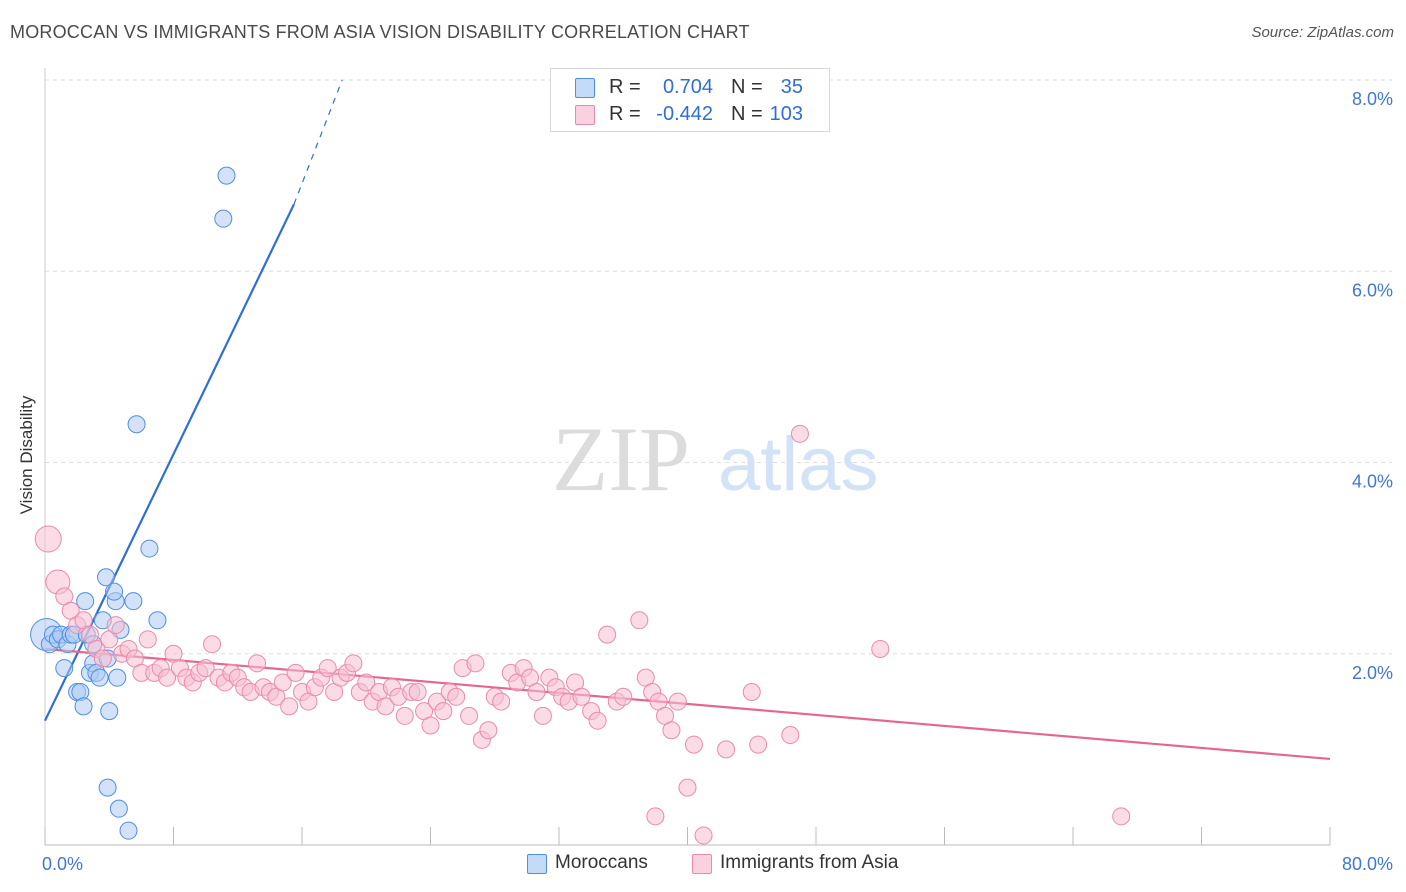 The height and width of the screenshot is (892, 1406). What do you see at coordinates (1322, 32) in the screenshot?
I see `source-label: Source: ZipAtlas.com` at bounding box center [1322, 32].